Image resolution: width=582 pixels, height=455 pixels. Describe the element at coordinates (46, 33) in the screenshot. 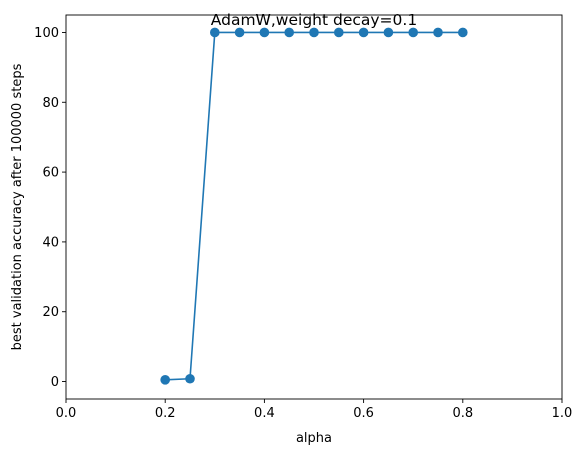

I see `y-tick-label: 100` at that location.